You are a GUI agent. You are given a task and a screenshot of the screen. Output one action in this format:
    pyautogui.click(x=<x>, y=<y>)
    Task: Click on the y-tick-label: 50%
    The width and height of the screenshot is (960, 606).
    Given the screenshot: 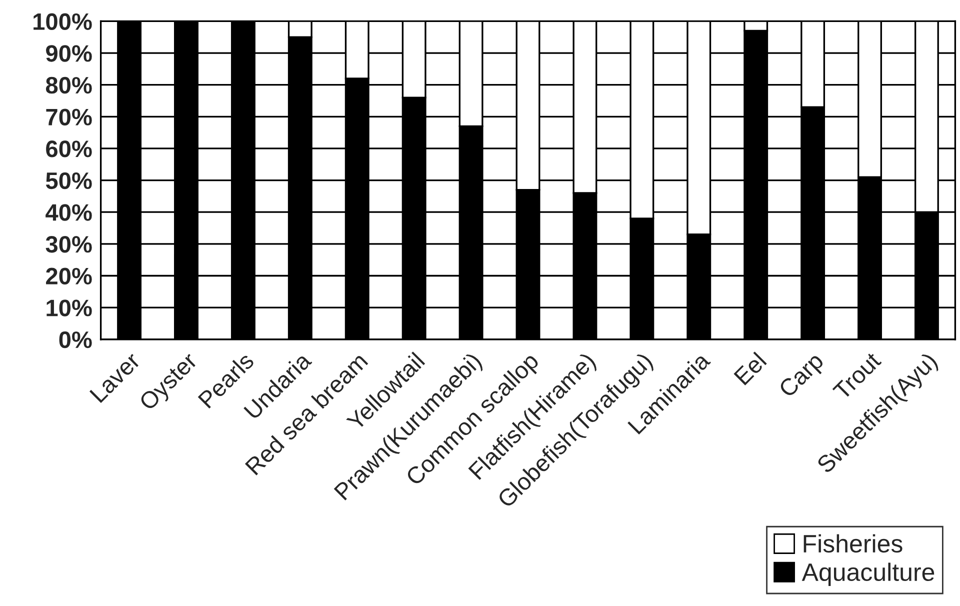 What is the action you would take?
    pyautogui.click(x=69, y=181)
    